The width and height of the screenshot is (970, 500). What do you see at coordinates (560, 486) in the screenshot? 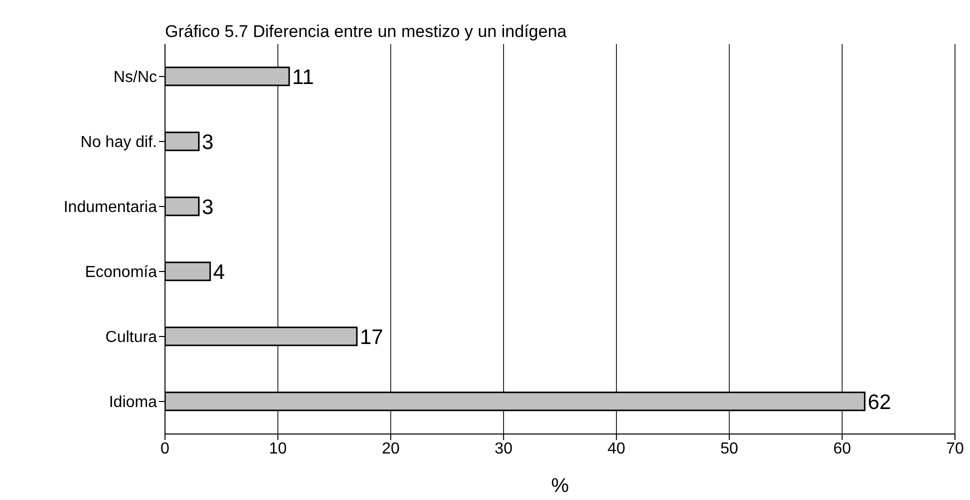
I see `x-axis-title: %` at bounding box center [560, 486].